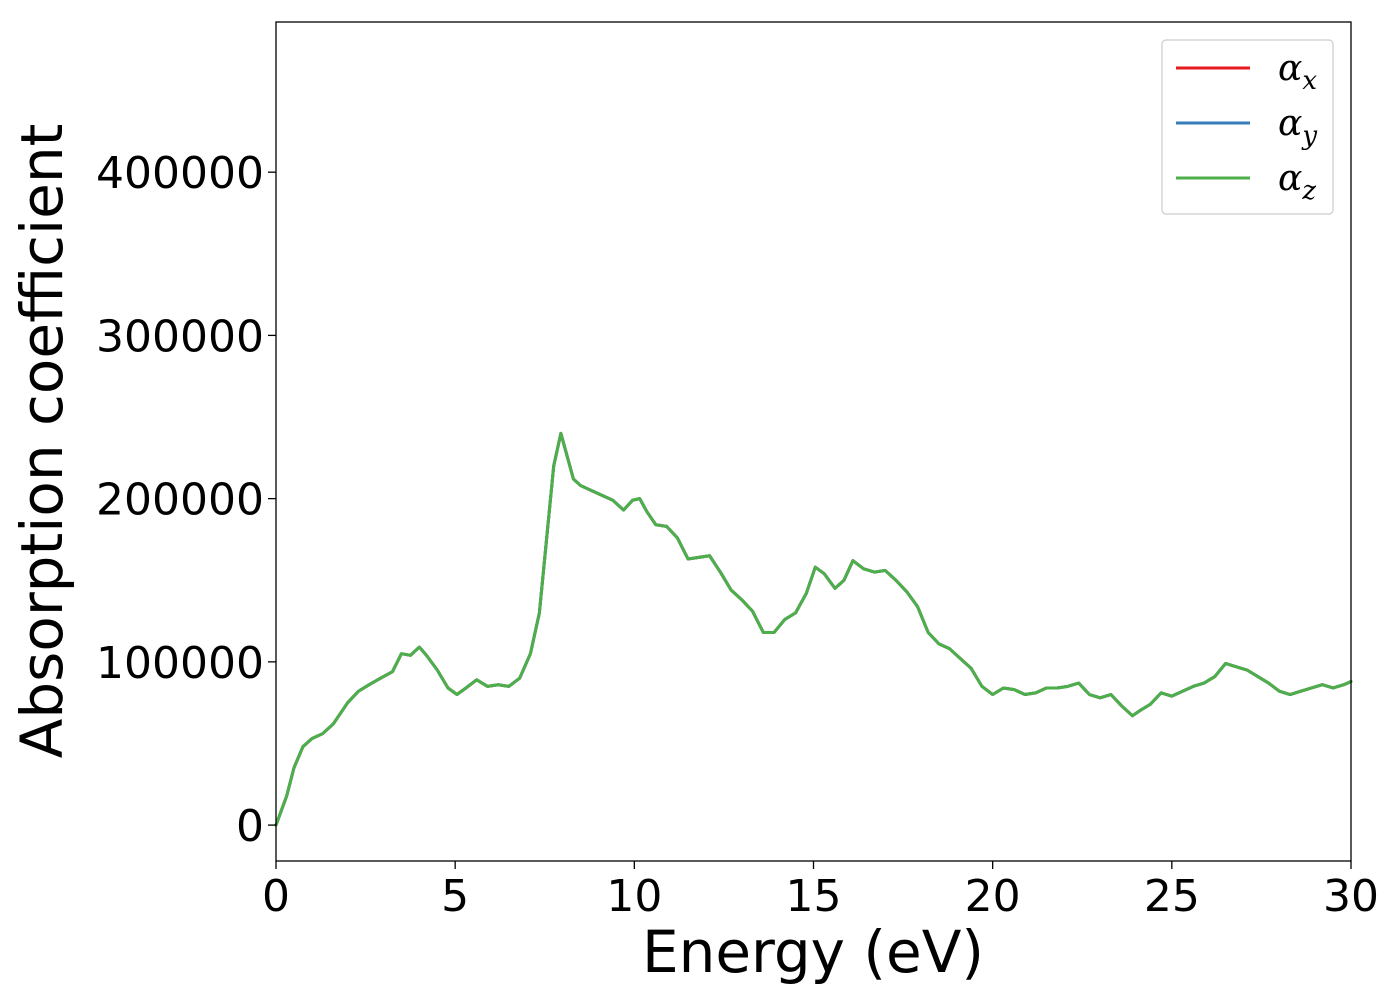 The height and width of the screenshot is (1000, 1400). I want to click on legend-label-x: αx, so click(1297, 72).